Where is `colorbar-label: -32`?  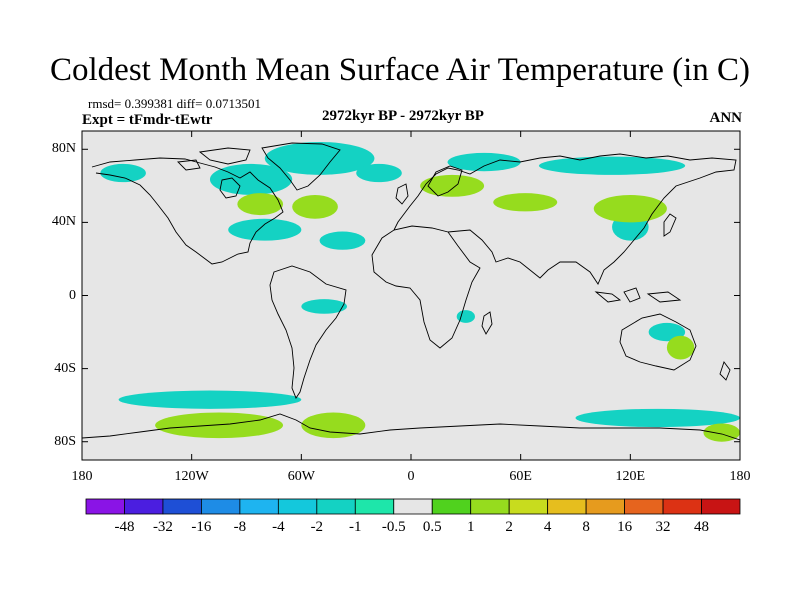
colorbar-label: -32 is located at coordinates (162, 527).